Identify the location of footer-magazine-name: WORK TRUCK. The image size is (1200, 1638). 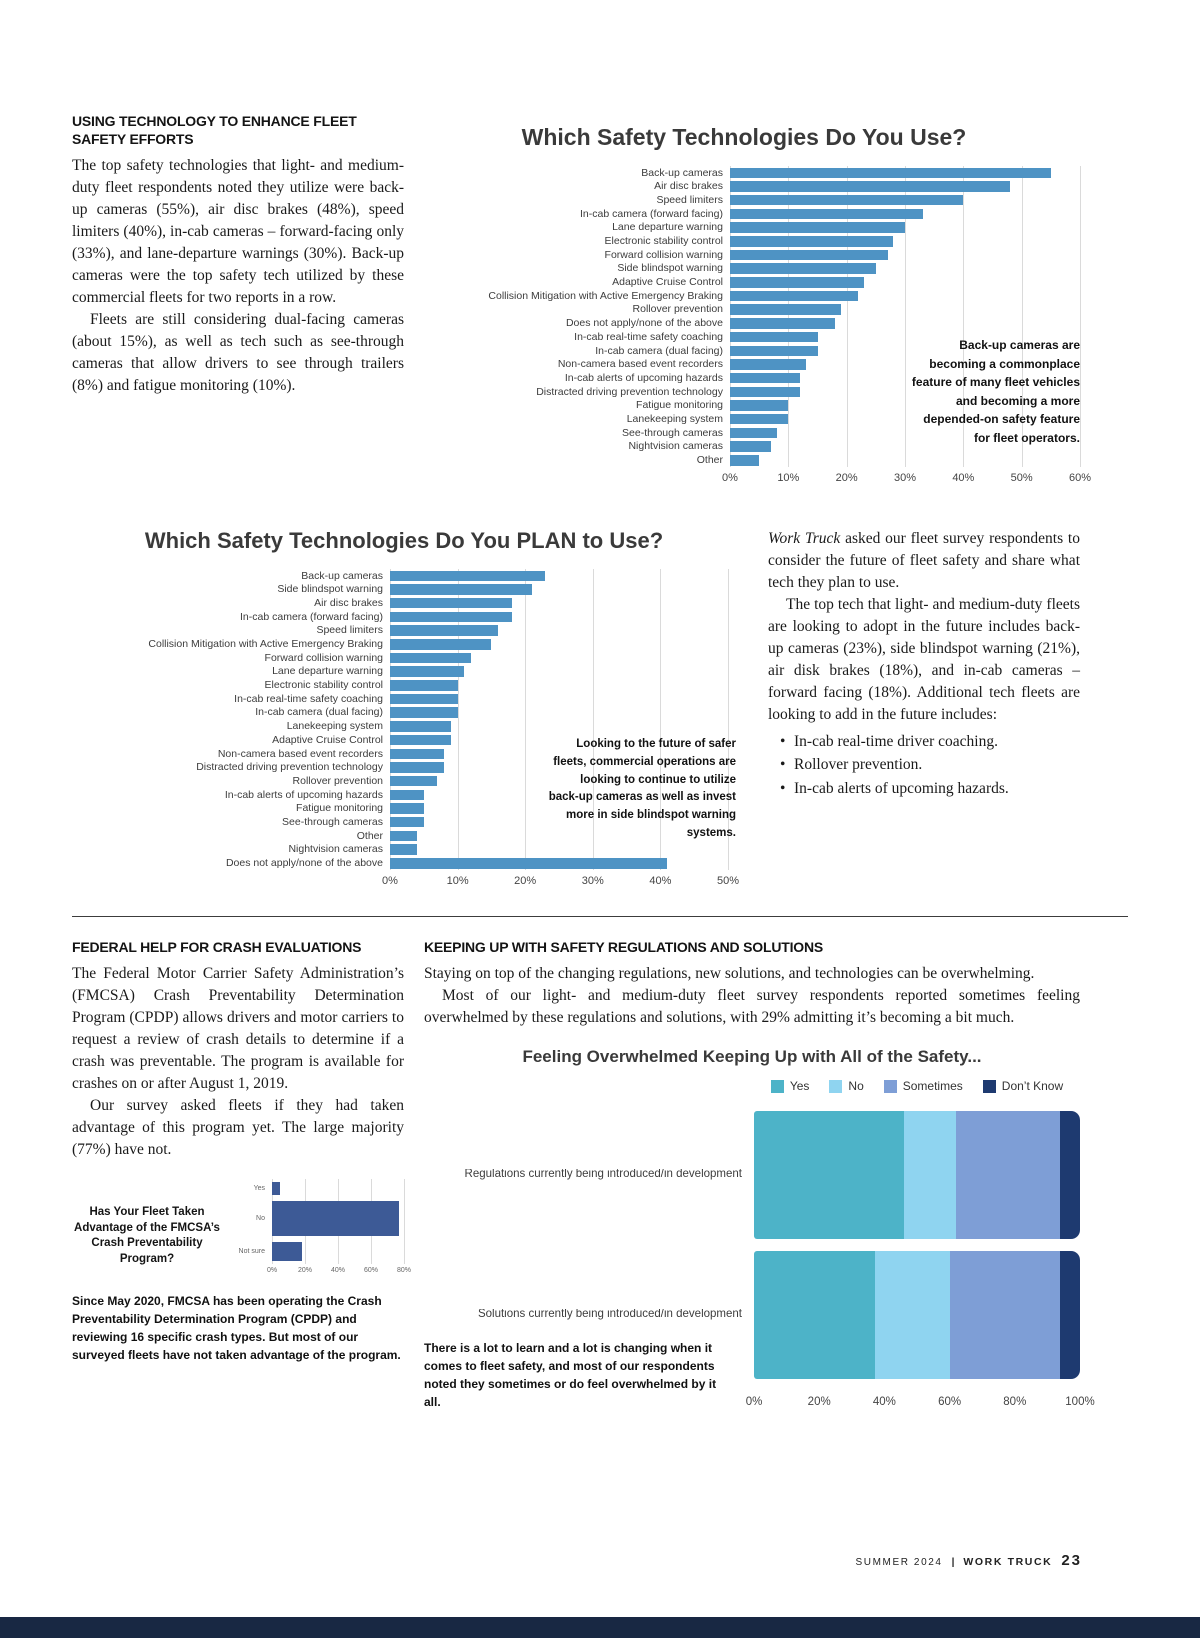
(1008, 1562).